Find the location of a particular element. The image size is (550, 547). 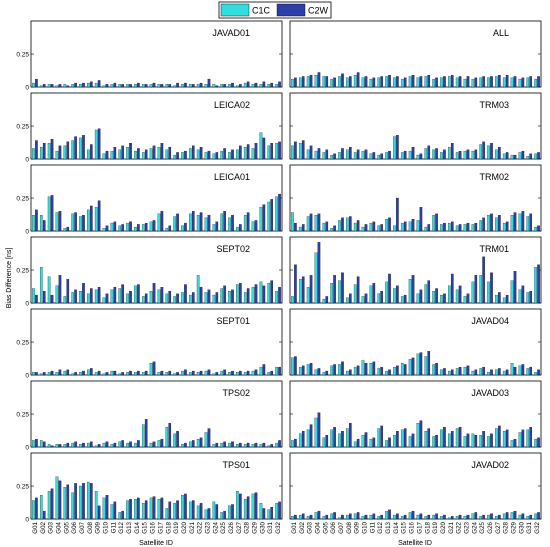

x-tick-label: G07 is located at coordinates (82, 527).